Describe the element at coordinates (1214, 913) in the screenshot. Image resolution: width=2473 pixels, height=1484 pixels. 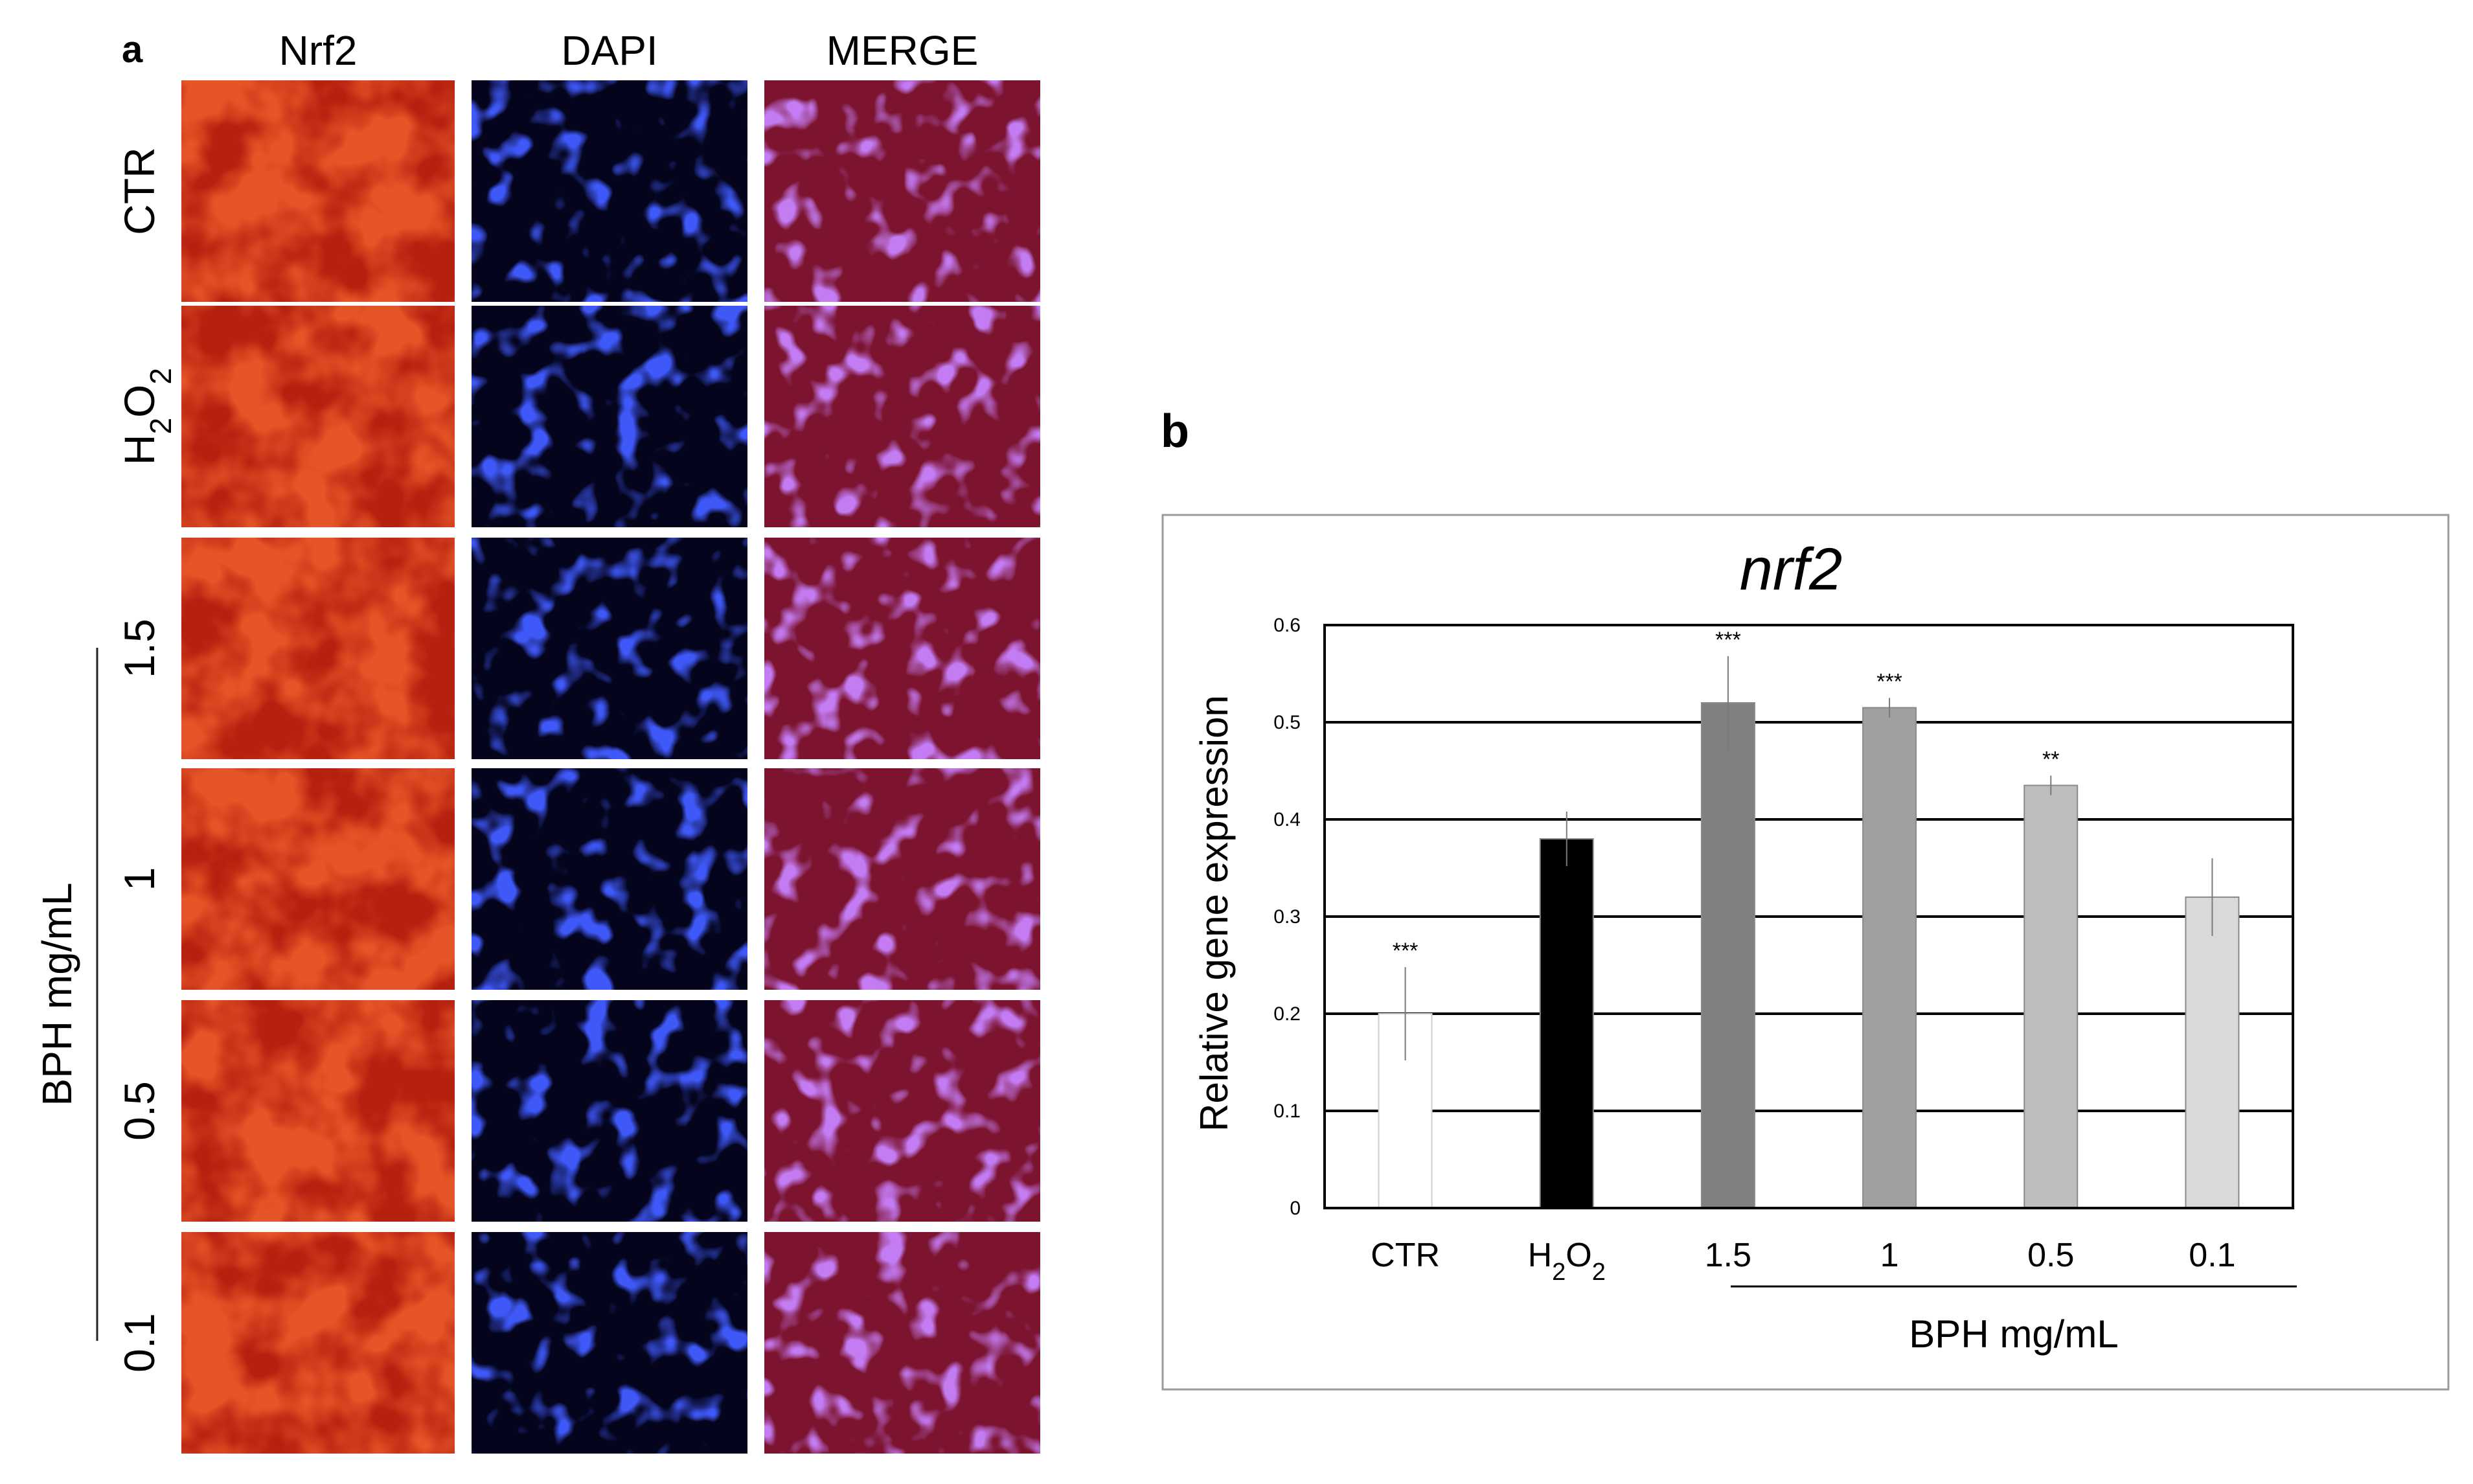
I see `y-axis-label: Relative gene expression` at that location.